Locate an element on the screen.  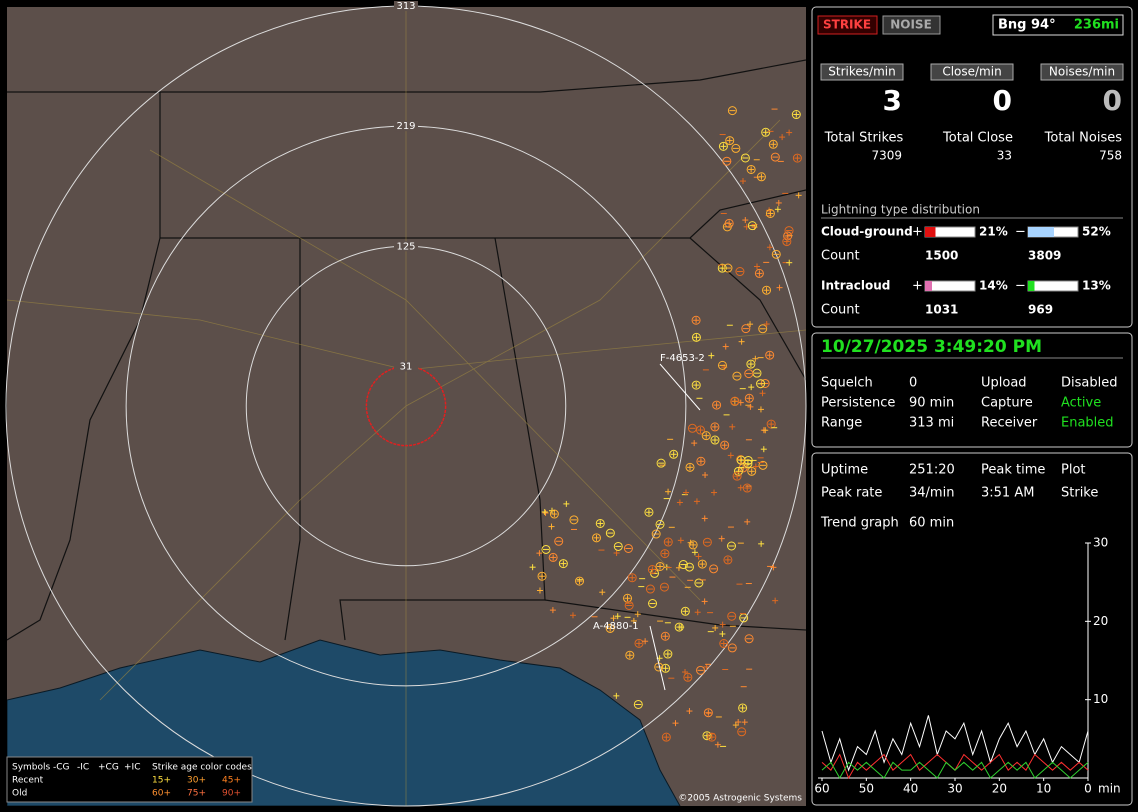
sign: + is located at coordinates (917, 232).